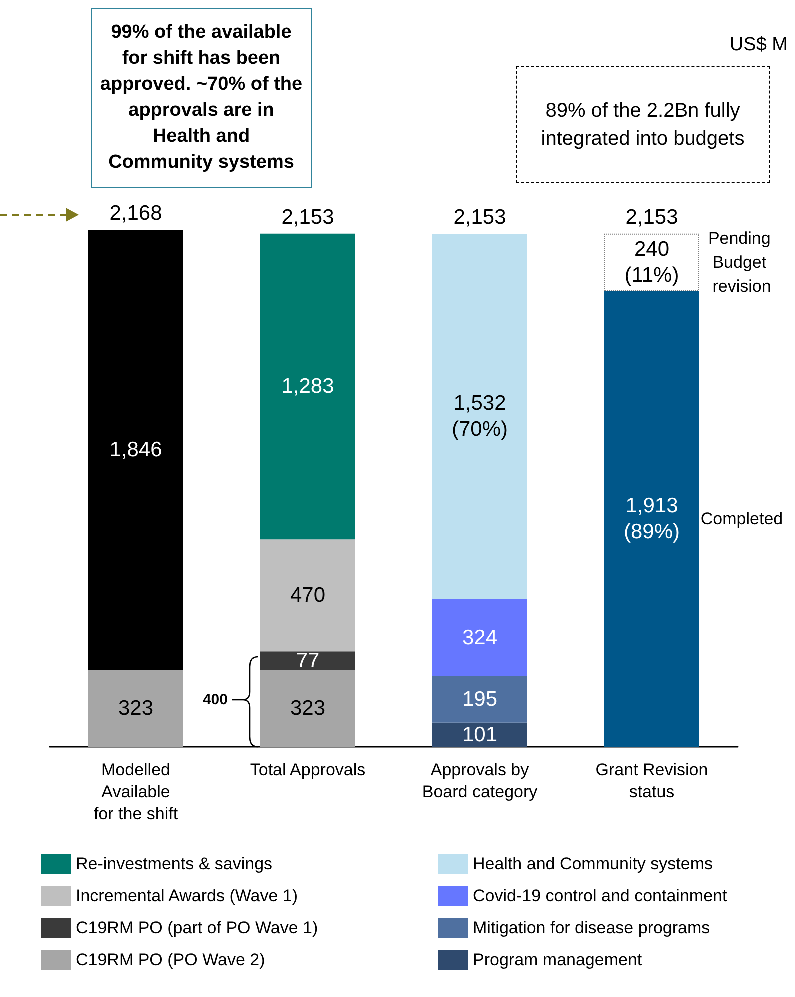  Describe the element at coordinates (652, 262) in the screenshot. I see `data-label: 240 (11%)` at that location.